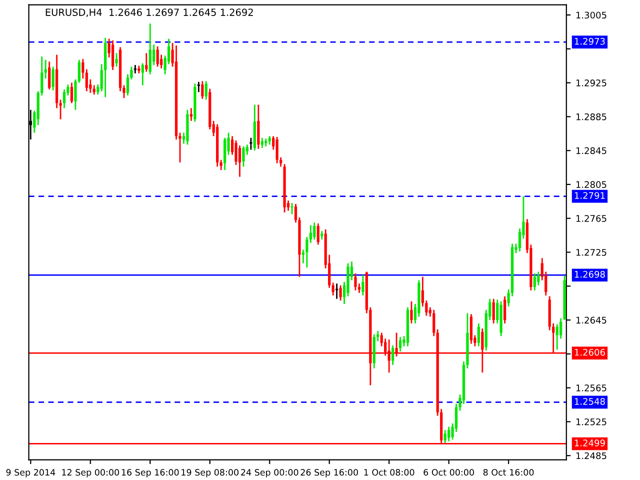 This screenshot has width=640, height=480. What do you see at coordinates (589, 443) in the screenshot?
I see `ref-line-label: 1.2499` at bounding box center [589, 443].